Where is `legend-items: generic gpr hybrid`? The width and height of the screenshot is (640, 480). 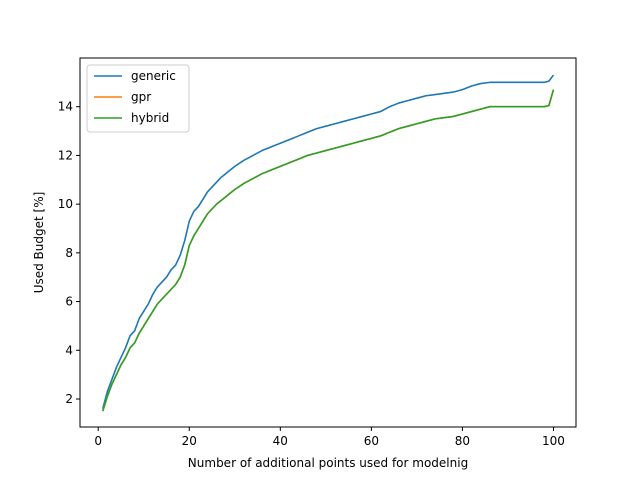
legend-items: generic gpr hybrid is located at coordinates (135, 97).